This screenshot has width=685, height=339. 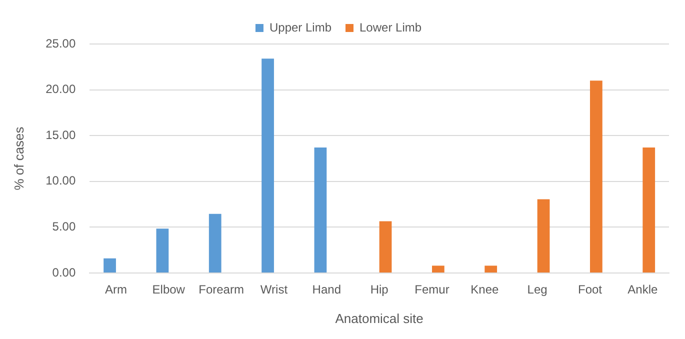 I want to click on x-tick-label: Hand, so click(x=326, y=289).